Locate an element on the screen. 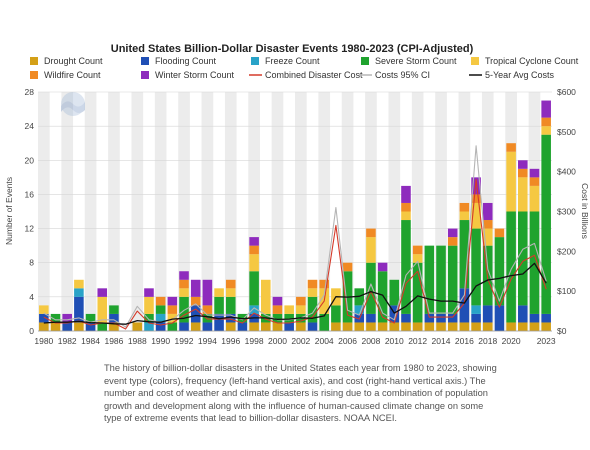 The width and height of the screenshot is (590, 450). y-tick-right: $400 is located at coordinates (566, 172).